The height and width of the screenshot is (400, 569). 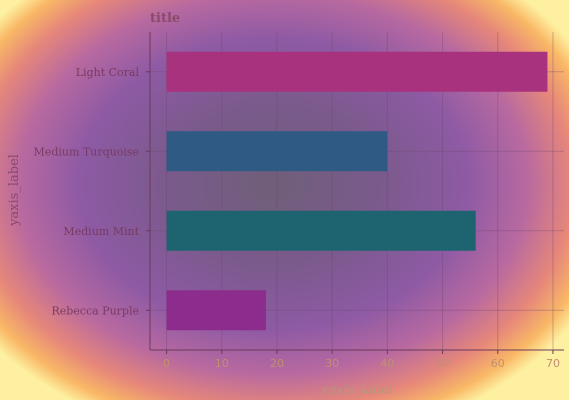 What do you see at coordinates (277, 151) in the screenshot?
I see `bar-medium-turquoise` at bounding box center [277, 151].